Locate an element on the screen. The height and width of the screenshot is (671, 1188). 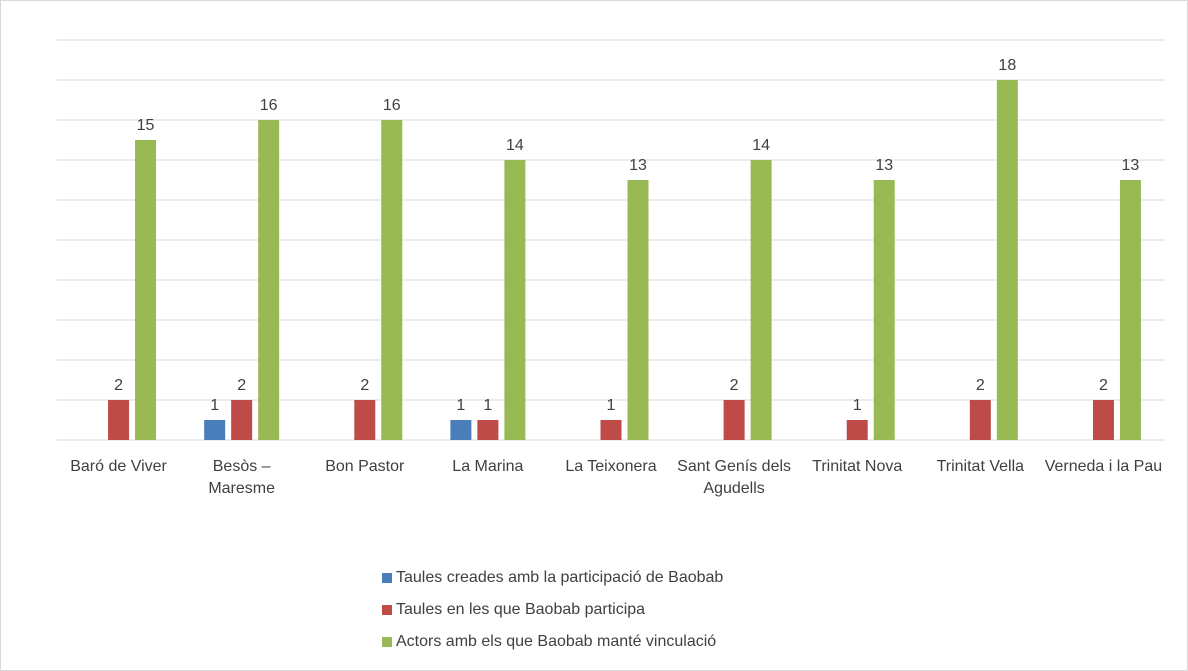
x-tick-label: La Marina is located at coordinates (488, 466).